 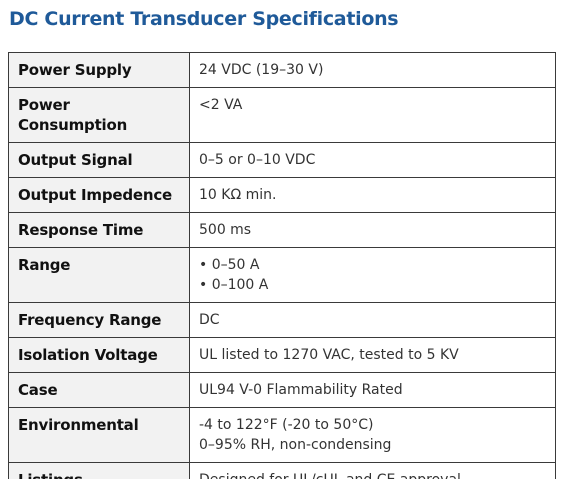 What do you see at coordinates (99, 355) in the screenshot?
I see `spec-label: Isolation Voltage` at bounding box center [99, 355].